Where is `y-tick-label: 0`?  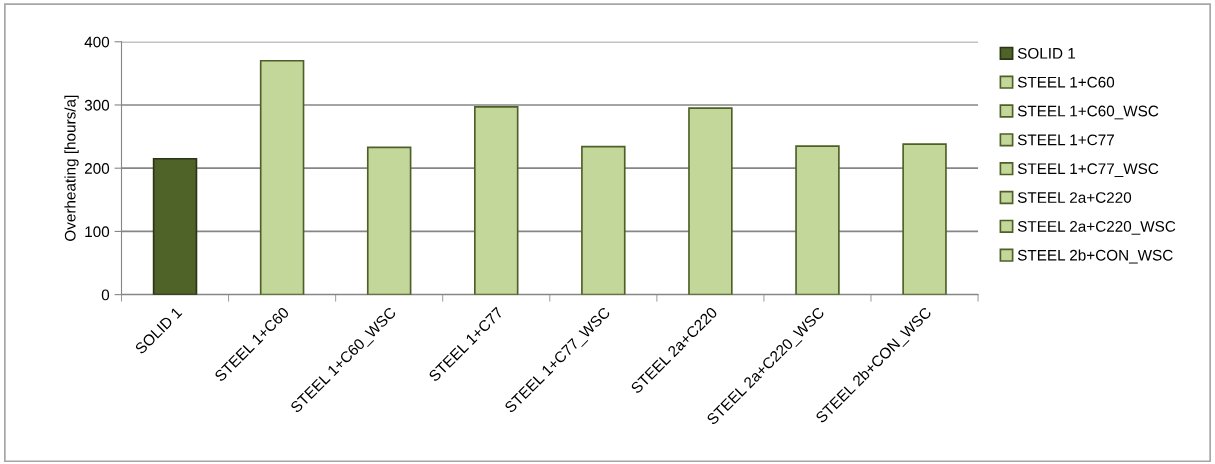
y-tick-label: 0 is located at coordinates (105, 295).